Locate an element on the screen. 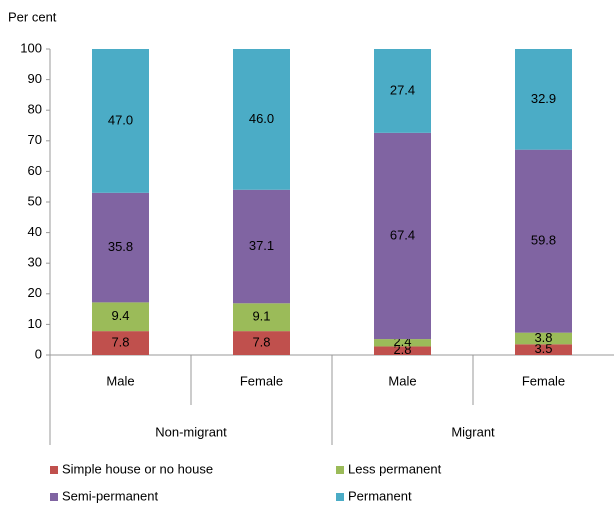 The image size is (616, 510). value-label: 47.0 is located at coordinates (120, 119).